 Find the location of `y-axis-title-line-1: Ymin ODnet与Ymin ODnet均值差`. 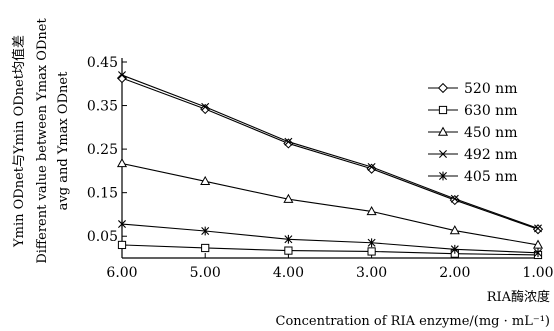

y-axis-title-line-1: Ymin ODnet与Ymin ODnet均值差 is located at coordinates (19, 141).